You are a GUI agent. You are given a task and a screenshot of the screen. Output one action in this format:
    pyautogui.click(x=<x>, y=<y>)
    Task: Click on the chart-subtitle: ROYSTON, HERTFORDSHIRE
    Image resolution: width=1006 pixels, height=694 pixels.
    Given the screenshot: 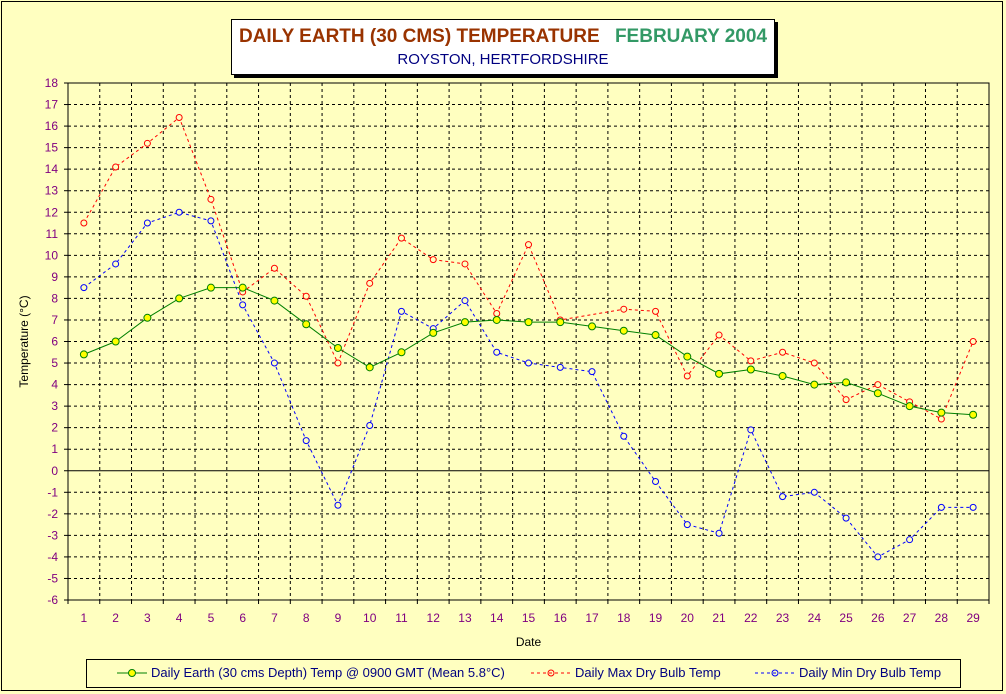 What is the action you would take?
    pyautogui.click(x=503, y=59)
    